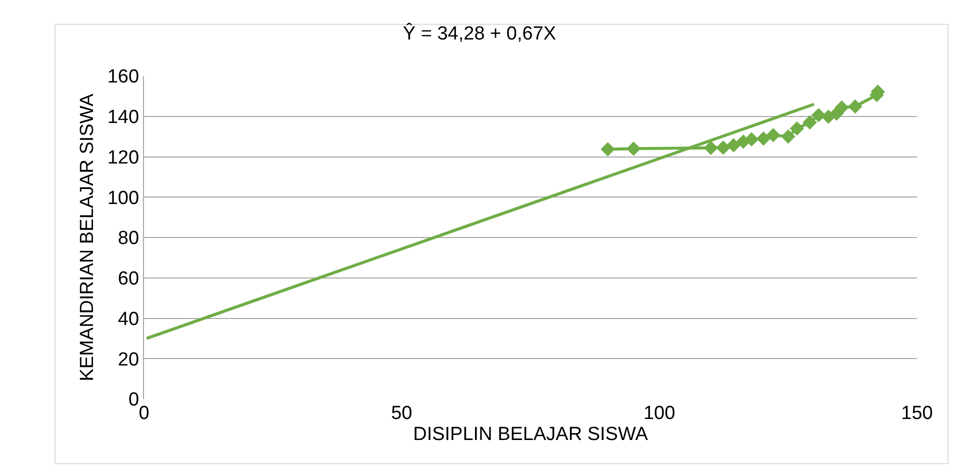  Describe the element at coordinates (123, 198) in the screenshot. I see `y-tick-label: 100` at that location.